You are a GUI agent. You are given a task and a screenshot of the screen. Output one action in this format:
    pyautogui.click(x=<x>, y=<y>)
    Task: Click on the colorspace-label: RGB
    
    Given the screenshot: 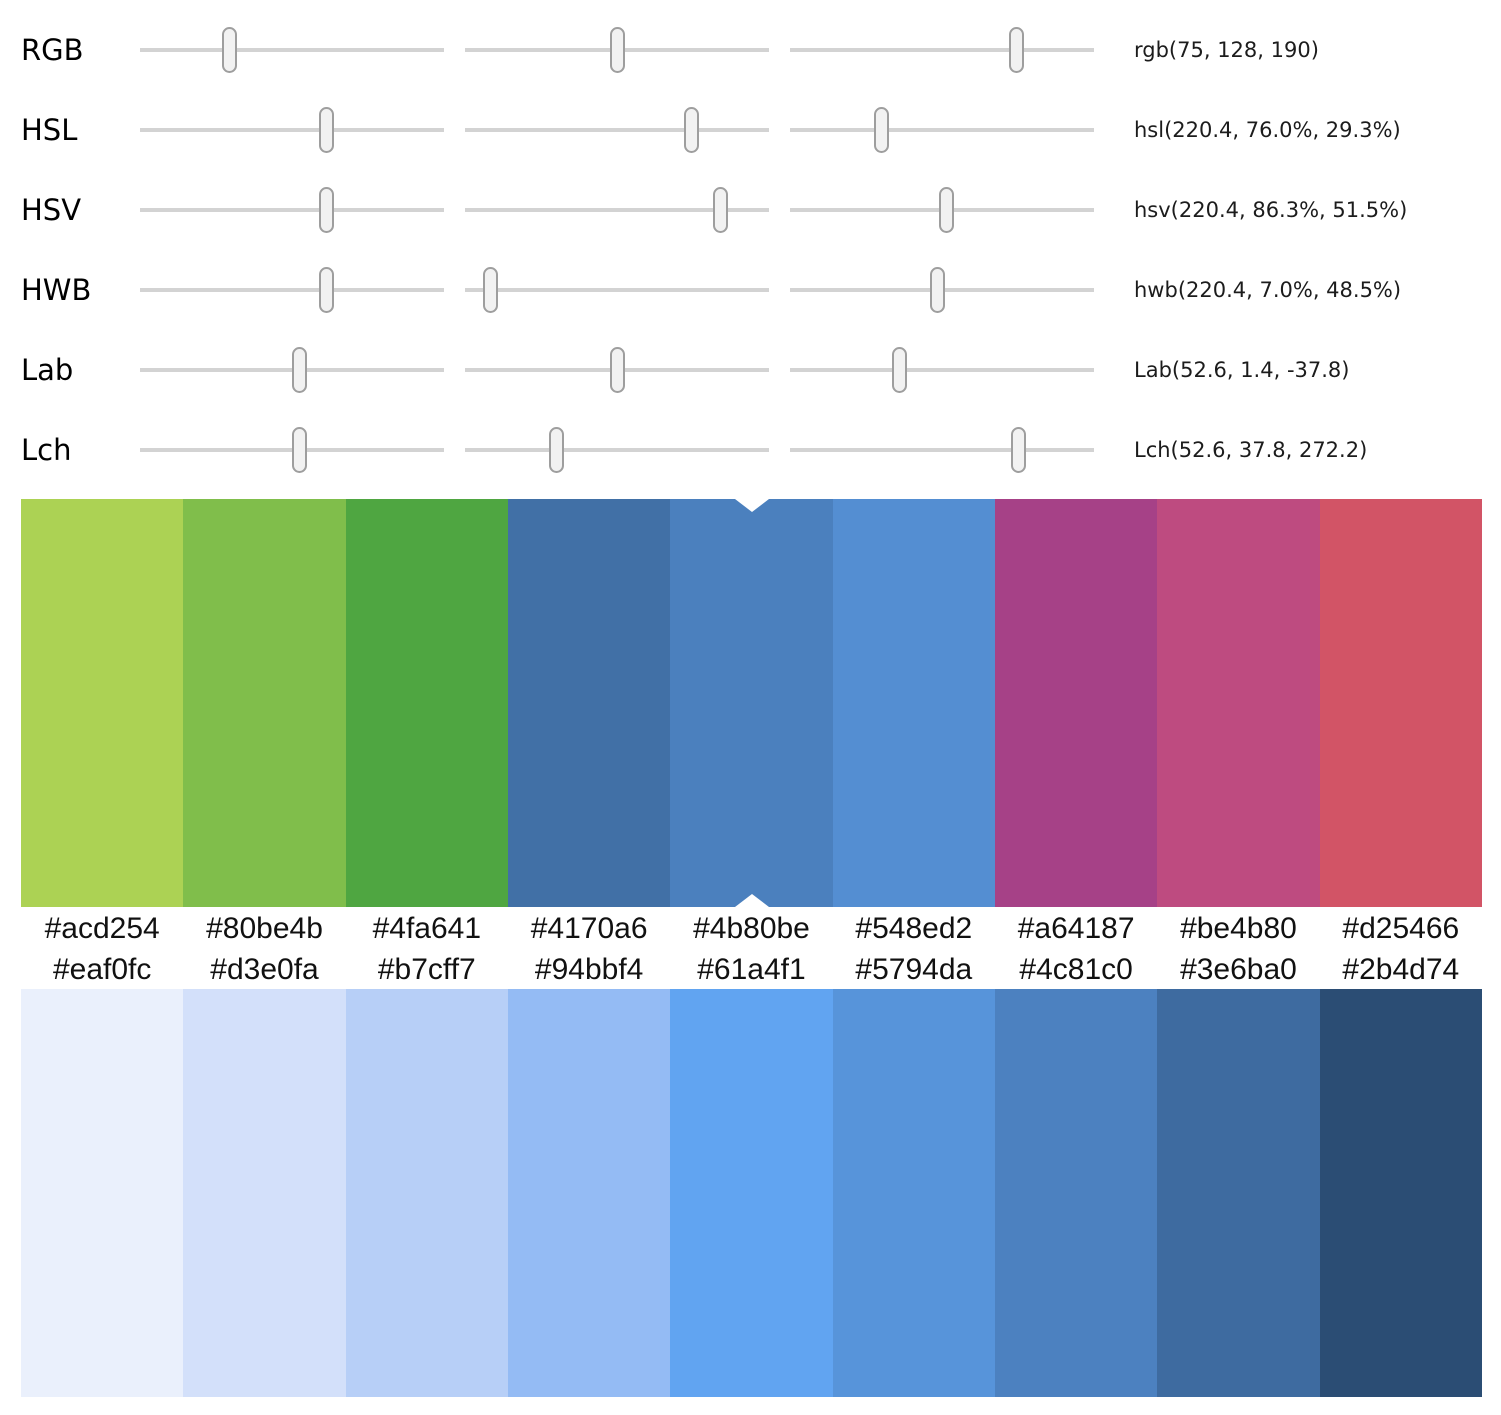 What is the action you would take?
    pyautogui.click(x=52, y=49)
    